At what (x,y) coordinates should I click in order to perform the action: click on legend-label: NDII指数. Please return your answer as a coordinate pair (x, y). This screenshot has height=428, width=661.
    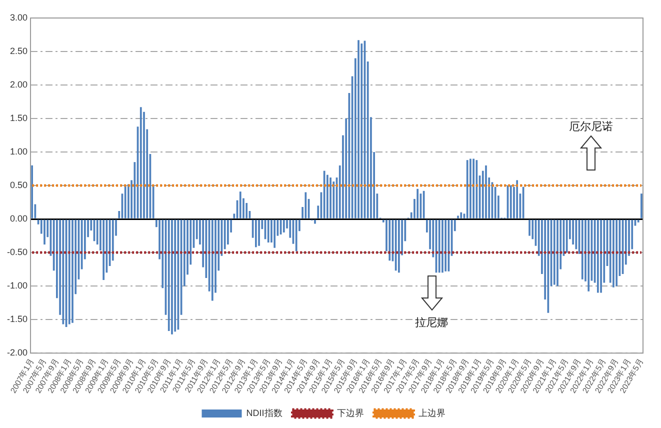
    Looking at the image, I should click on (264, 413).